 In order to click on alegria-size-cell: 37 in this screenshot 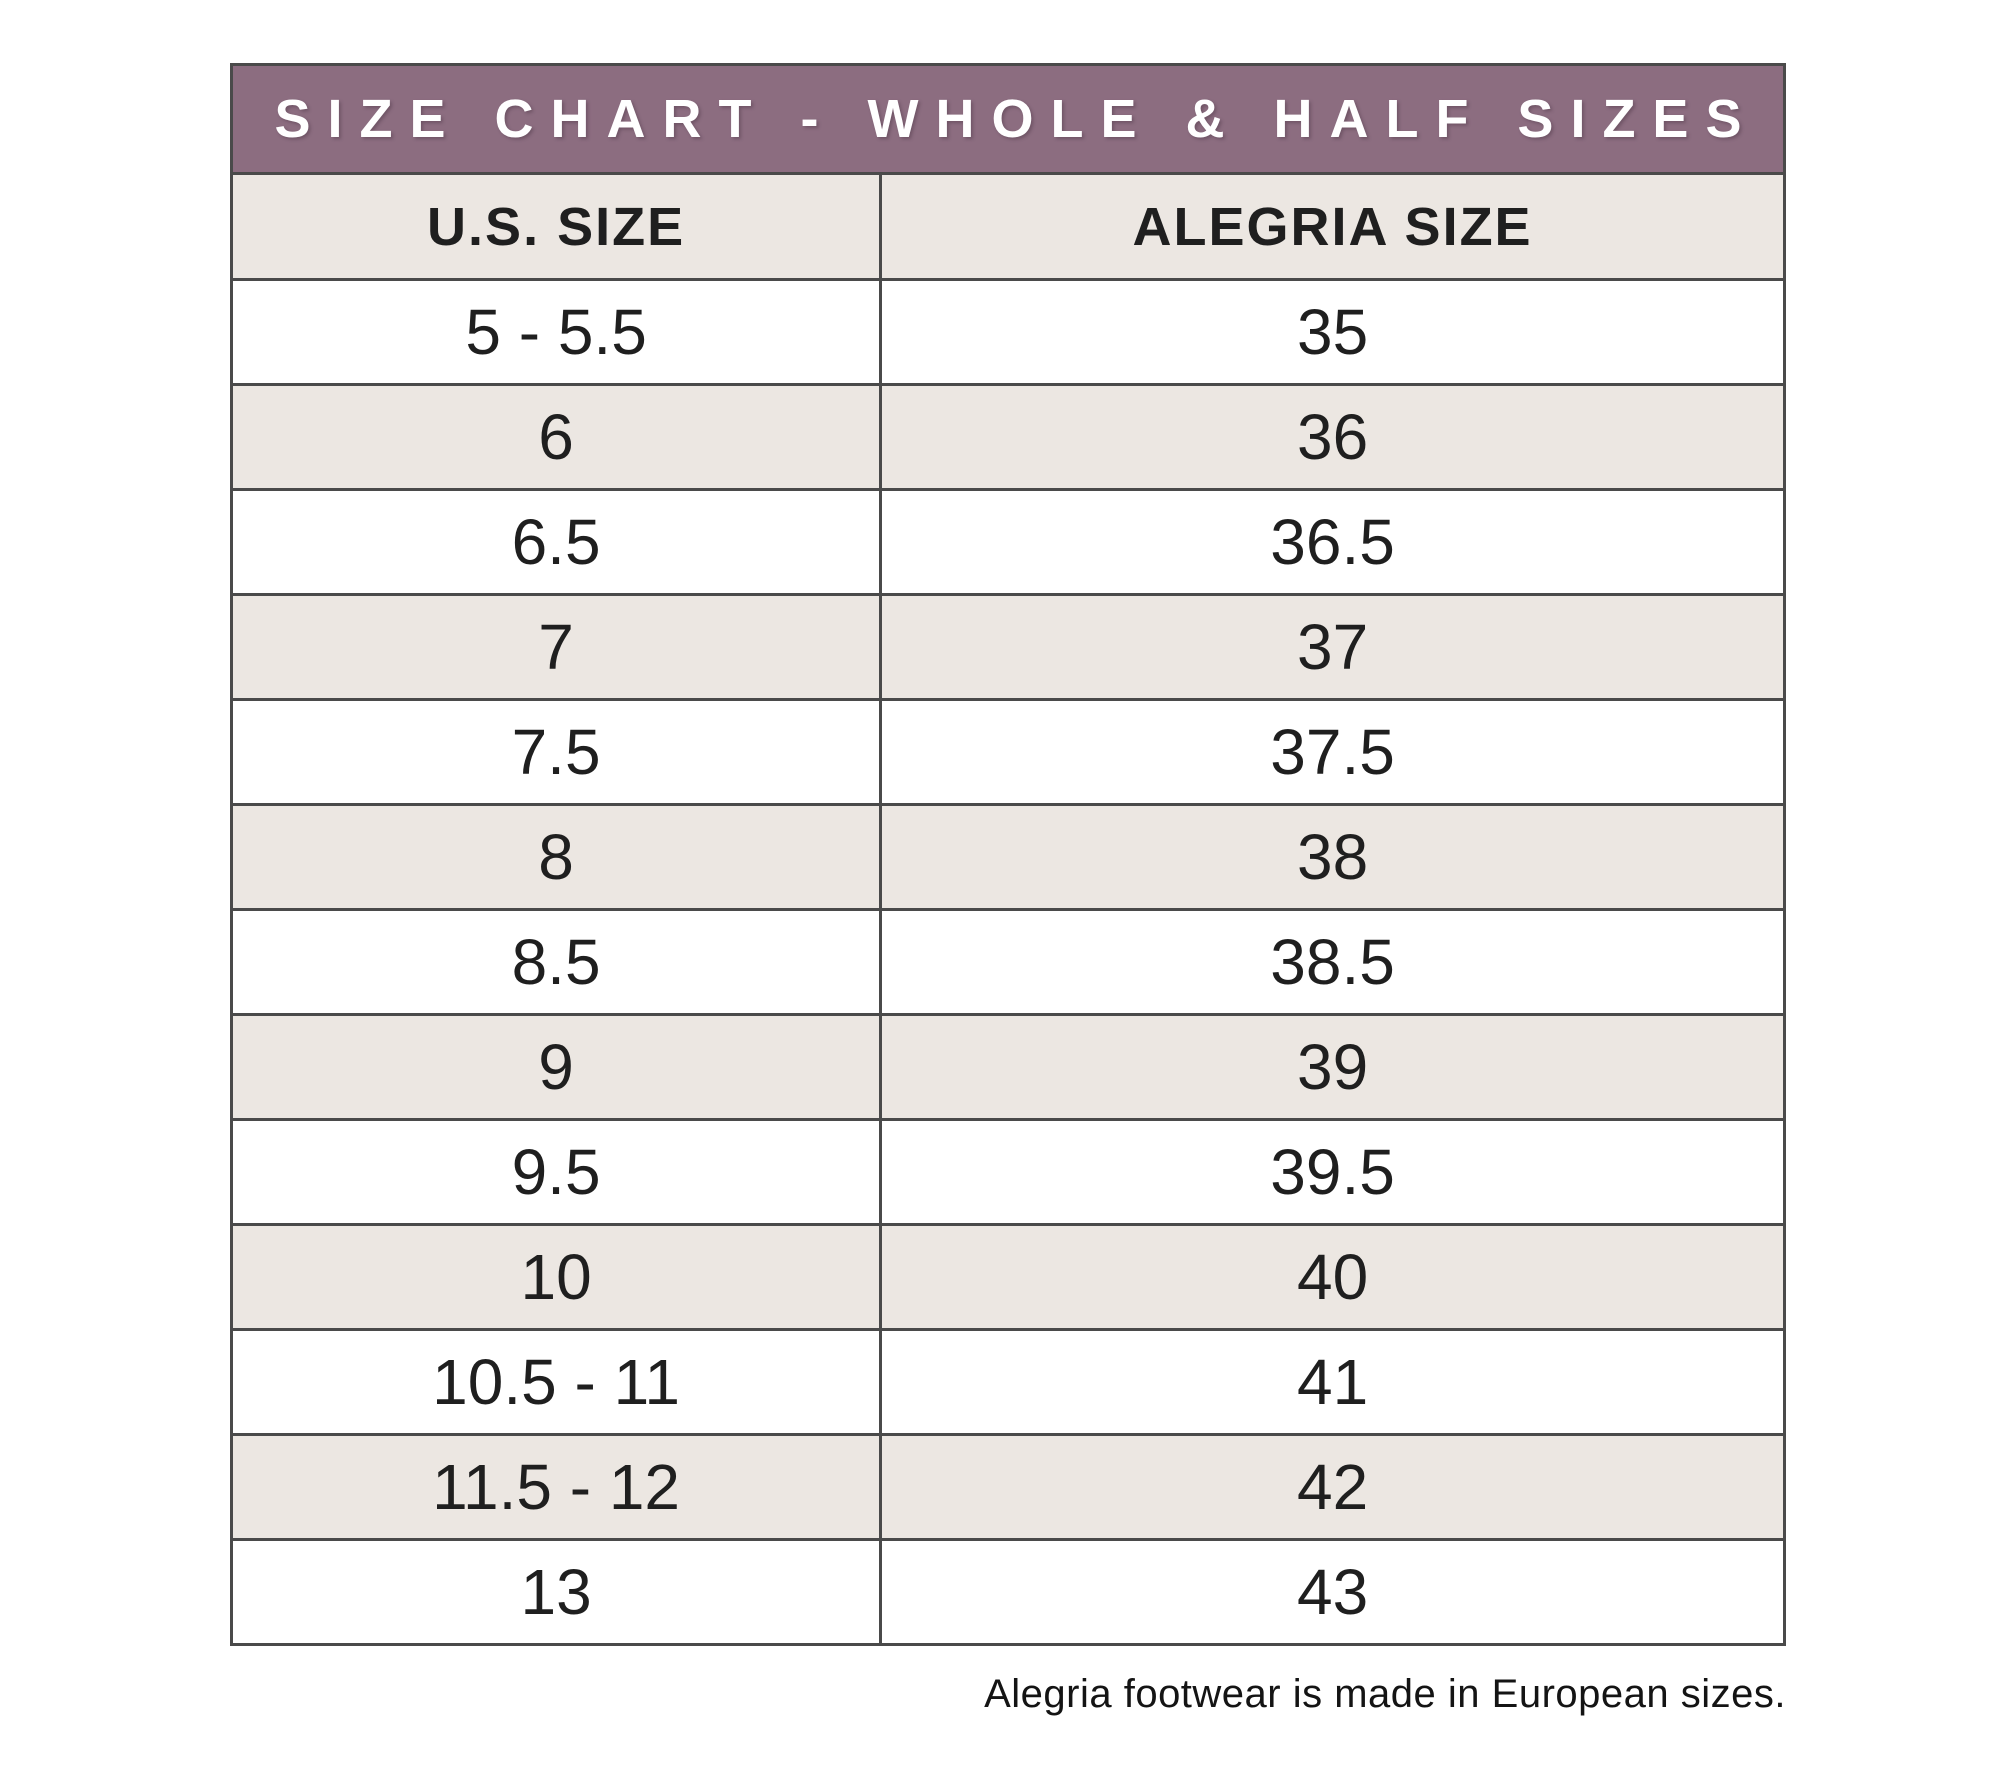, I will do `click(1332, 647)`.